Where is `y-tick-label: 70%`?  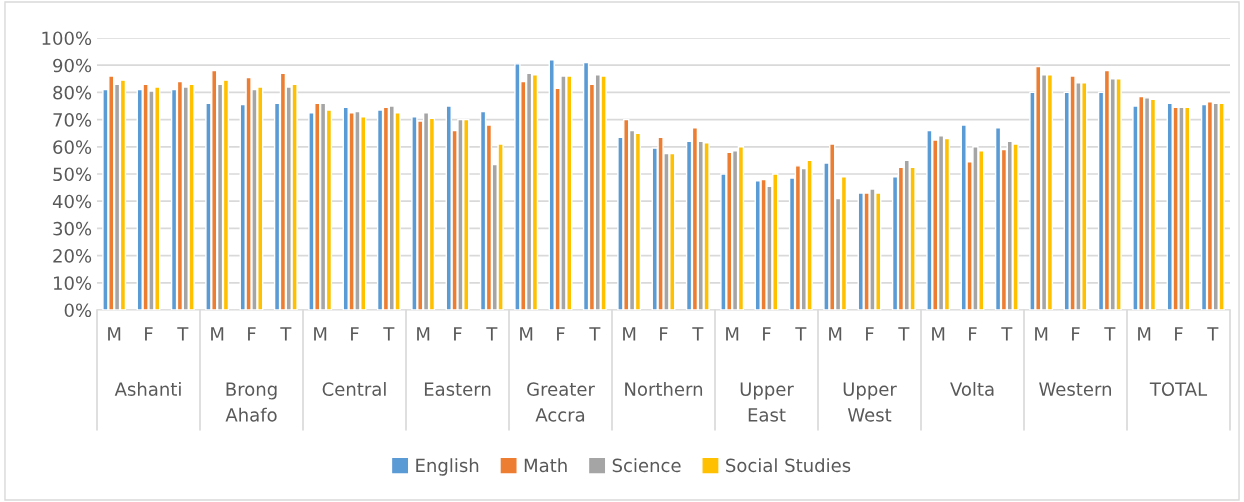 y-tick-label: 70% is located at coordinates (72, 120).